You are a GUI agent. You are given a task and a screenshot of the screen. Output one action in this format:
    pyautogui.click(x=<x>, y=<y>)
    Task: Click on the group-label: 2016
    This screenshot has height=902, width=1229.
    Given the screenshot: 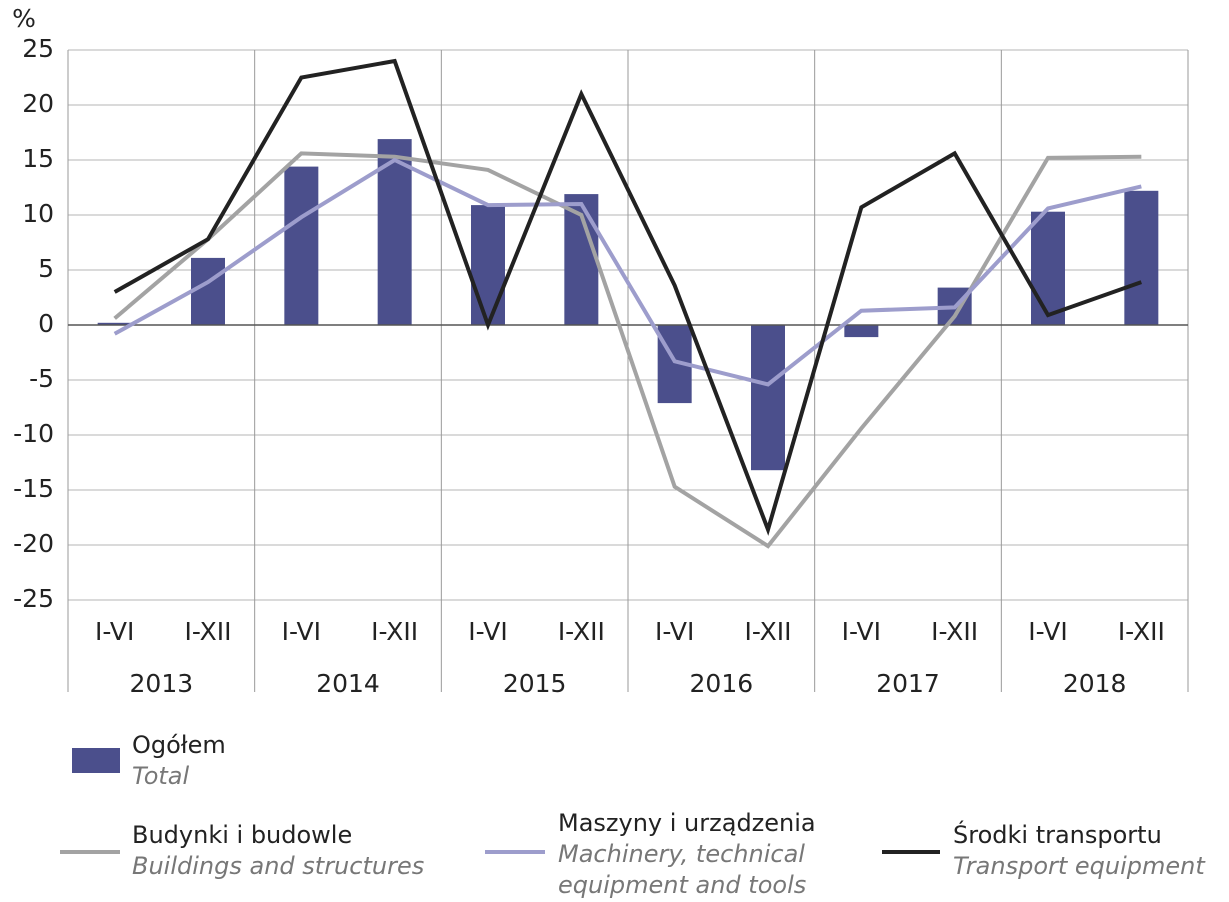 What is the action you would take?
    pyautogui.click(x=722, y=683)
    